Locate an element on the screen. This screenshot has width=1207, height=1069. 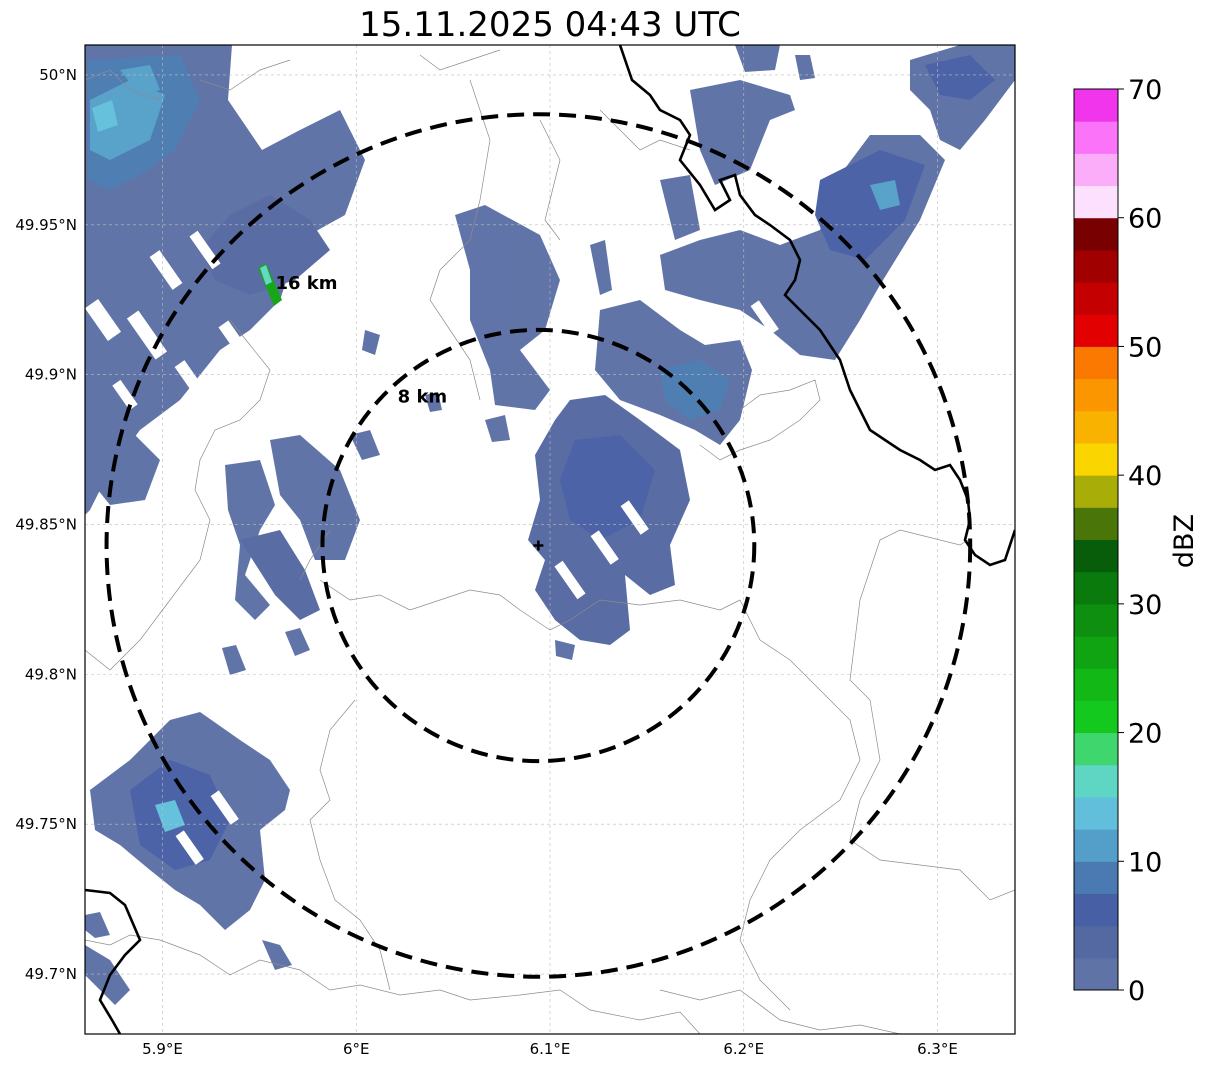
colorbar-tick-label: 20 is located at coordinates (1145, 734).